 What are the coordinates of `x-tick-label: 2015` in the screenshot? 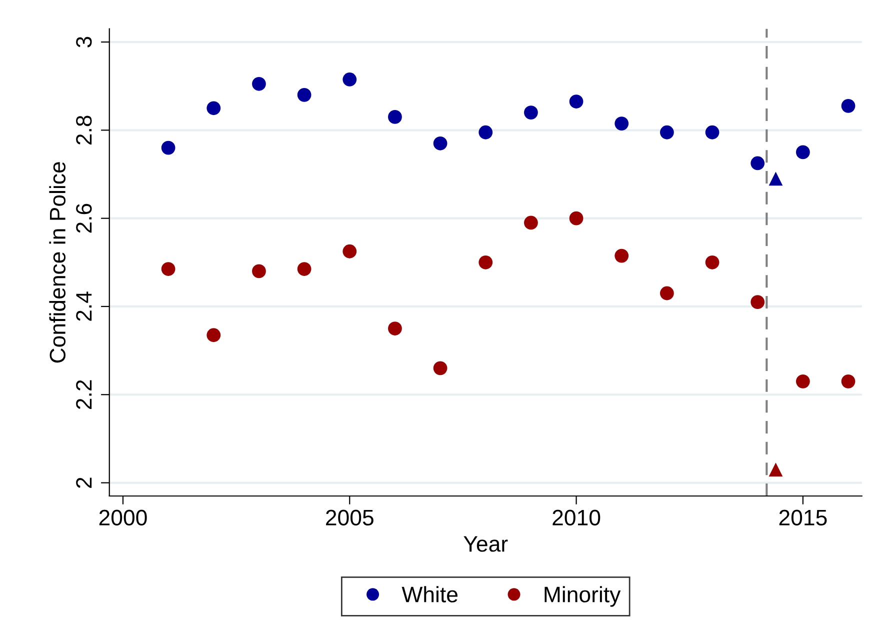 It's located at (803, 518).